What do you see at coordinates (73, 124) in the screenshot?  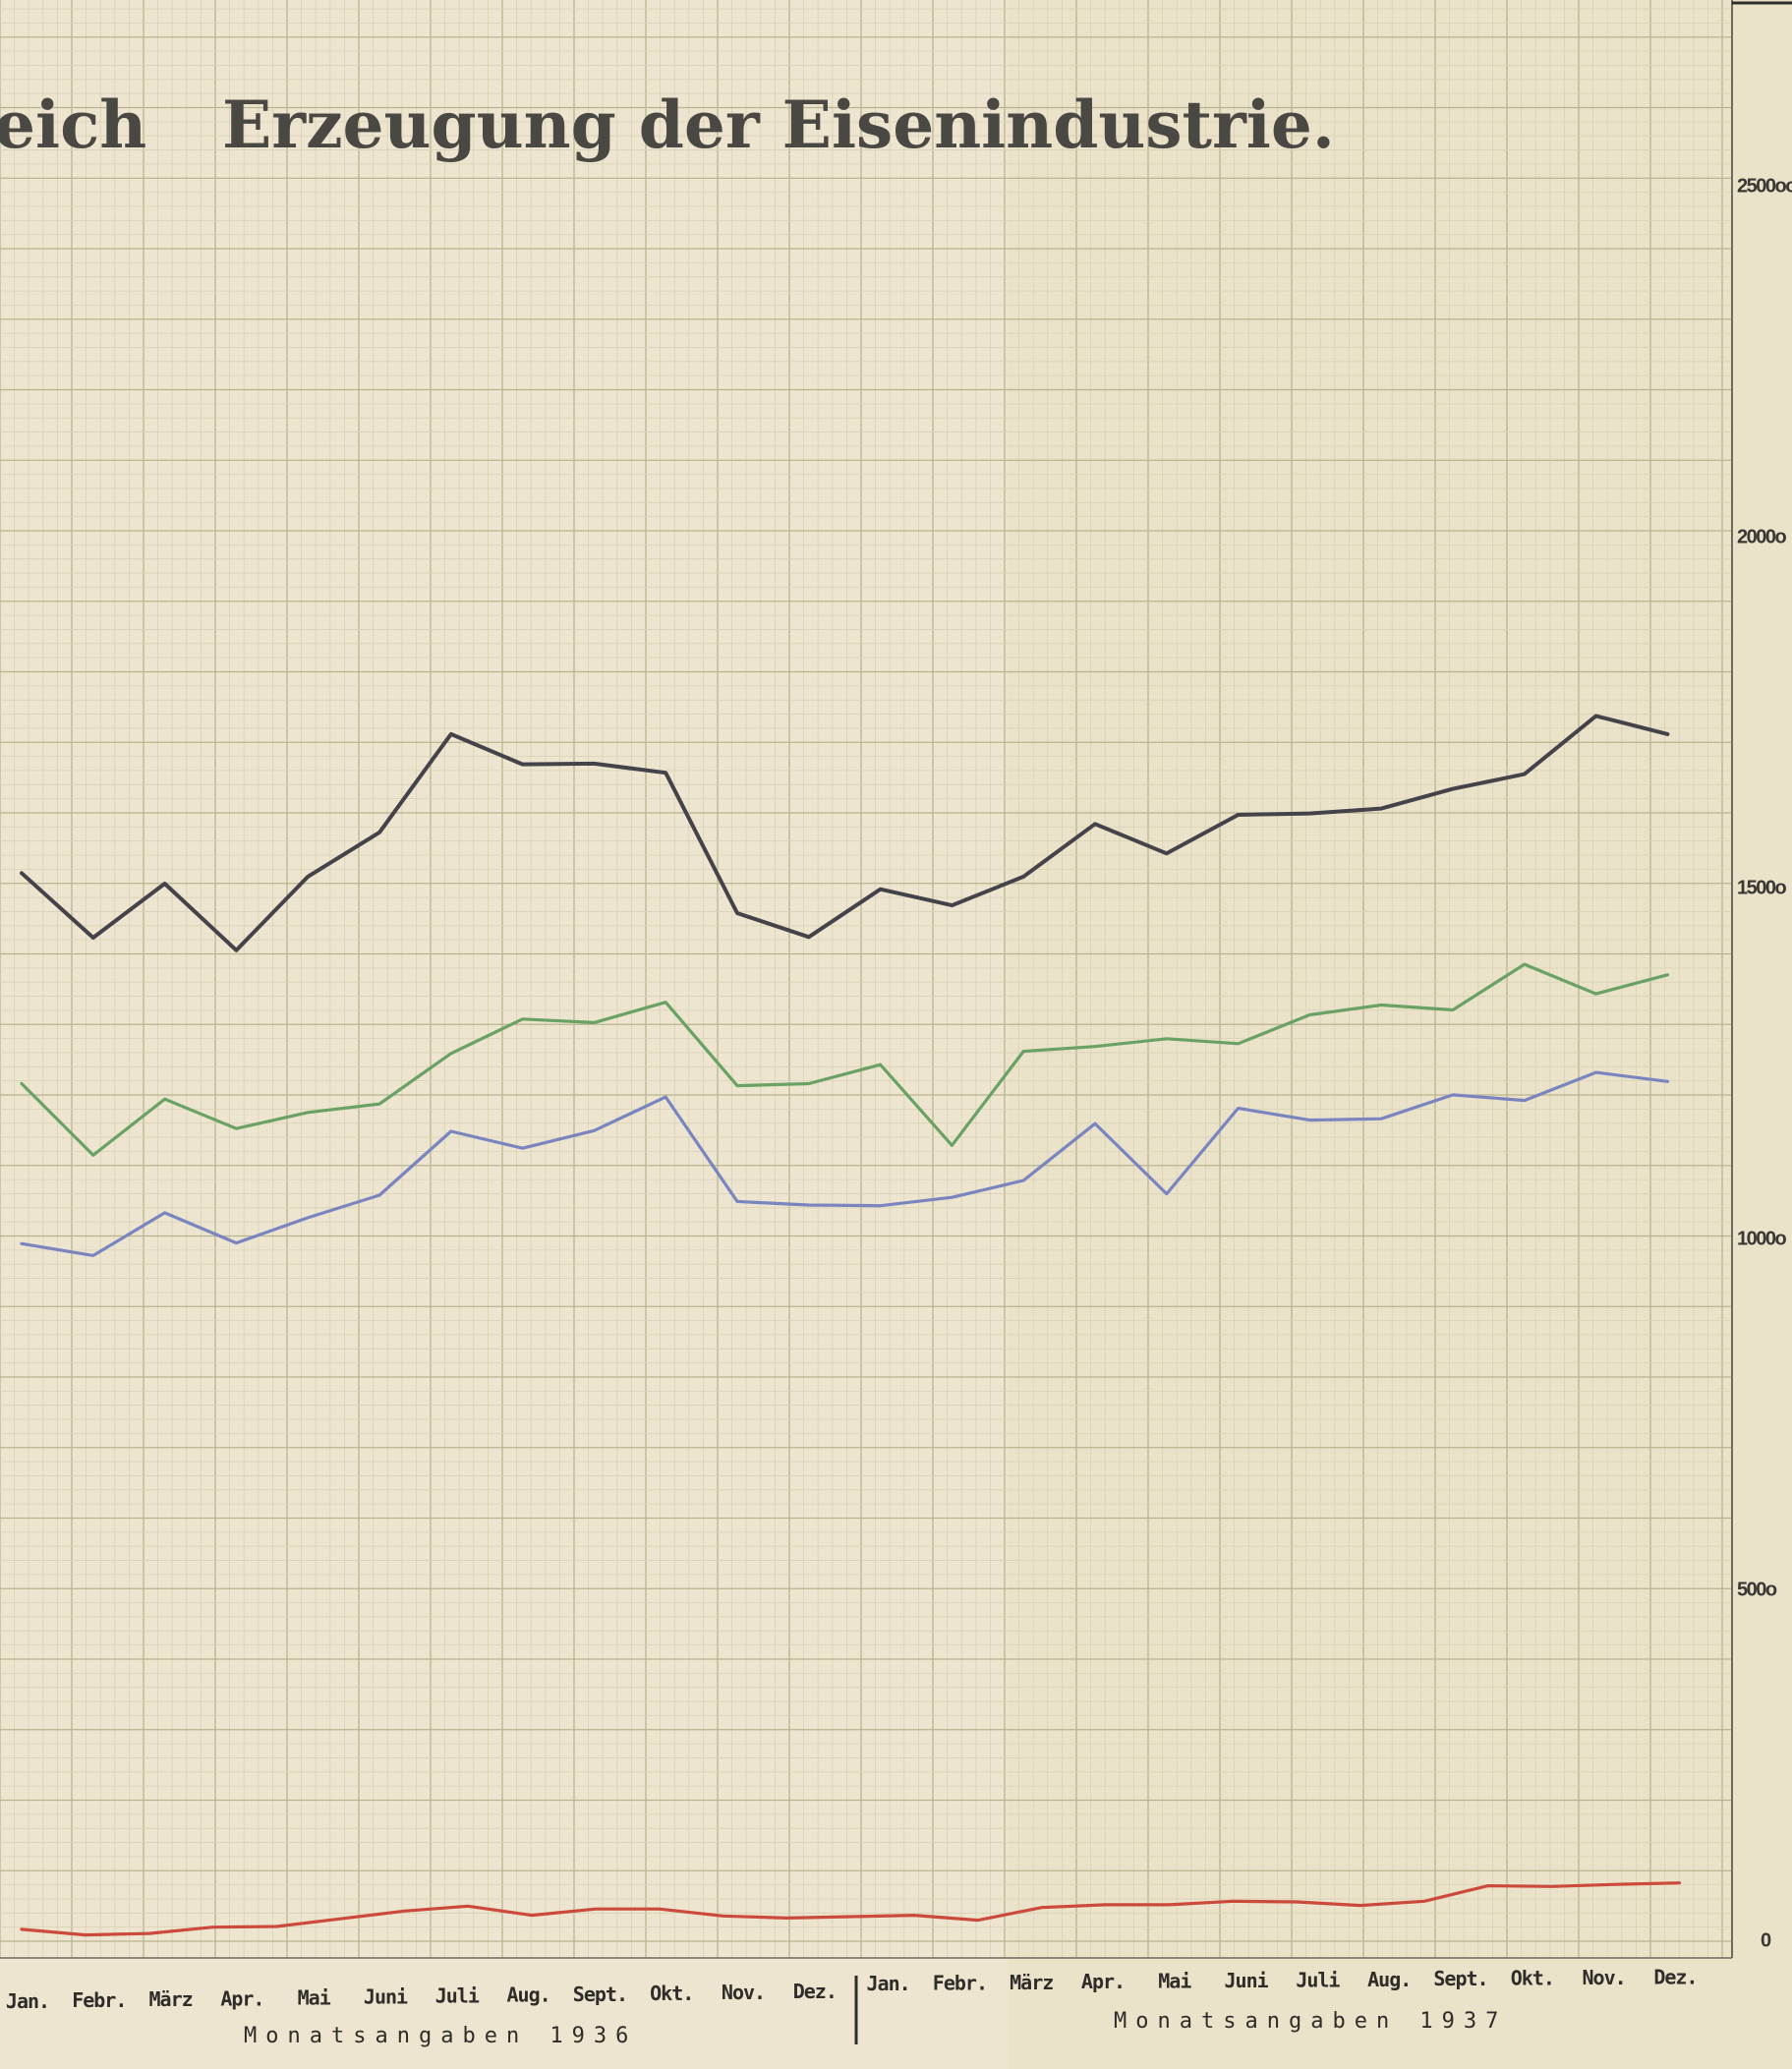 I see `chart-title-fragment: eich` at bounding box center [73, 124].